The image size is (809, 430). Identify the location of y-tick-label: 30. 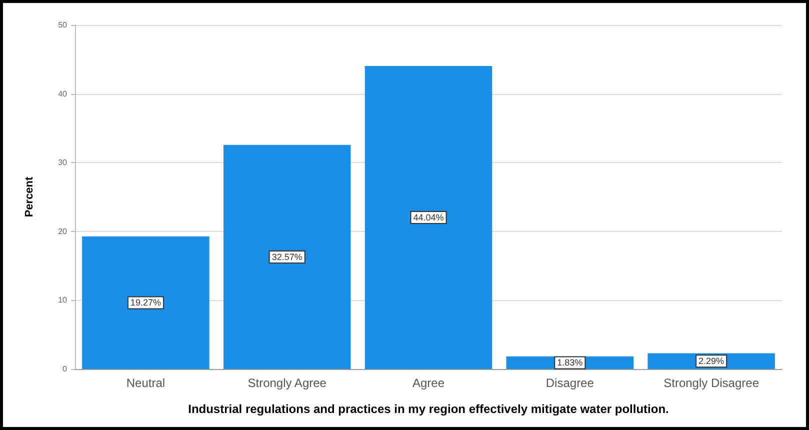
(63, 163).